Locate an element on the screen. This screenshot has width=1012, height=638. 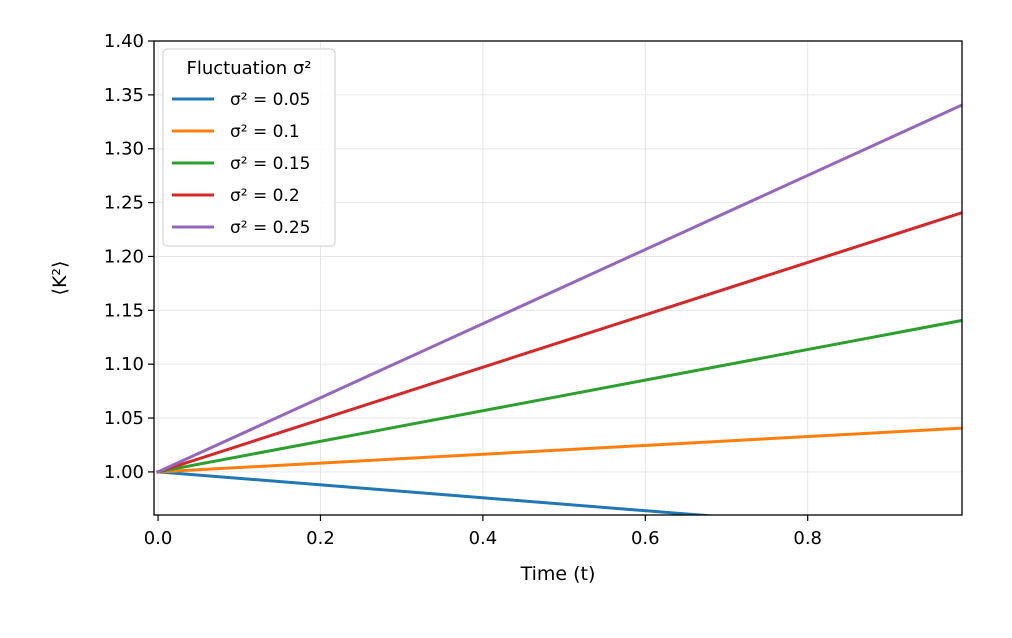
y-tick-label: 1.20 is located at coordinates (124, 256).